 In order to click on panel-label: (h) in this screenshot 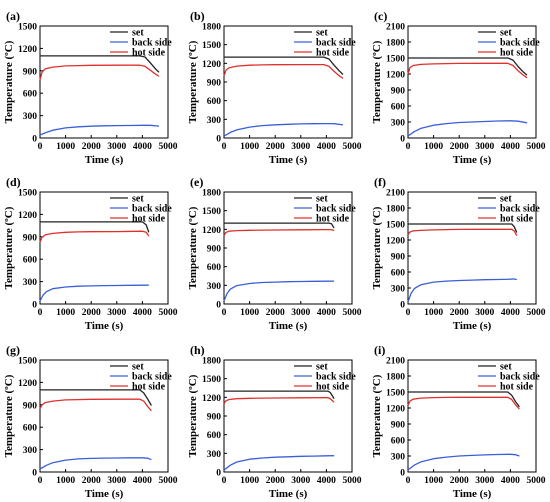, I will do `click(197, 350)`.